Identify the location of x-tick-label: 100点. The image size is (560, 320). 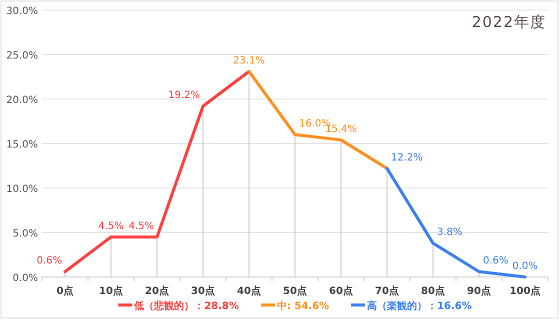
(525, 291).